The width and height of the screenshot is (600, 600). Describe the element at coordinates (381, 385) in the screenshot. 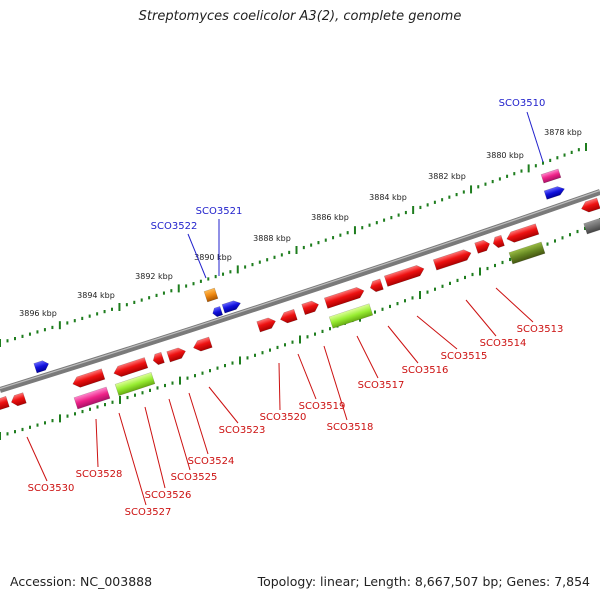

I see `gene-label: SCO3517` at that location.